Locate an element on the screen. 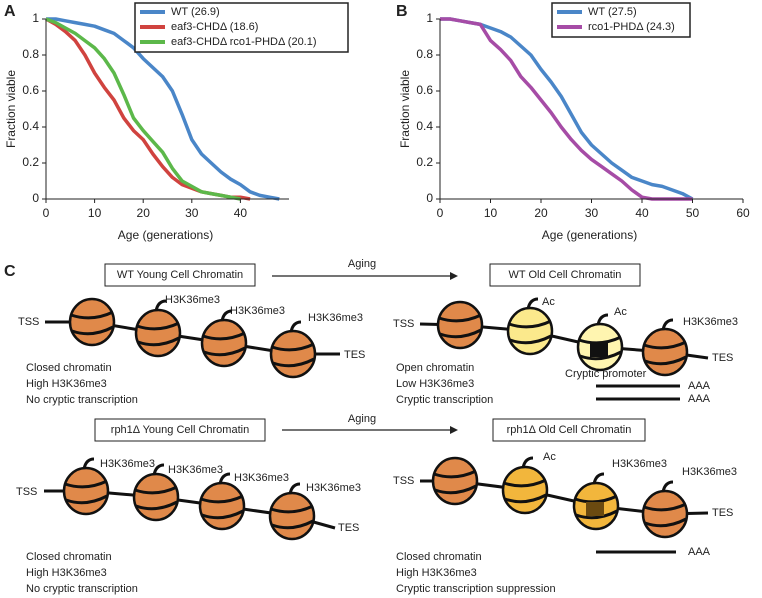 This screenshot has width=762, height=598. panel-label: B is located at coordinates (402, 11).